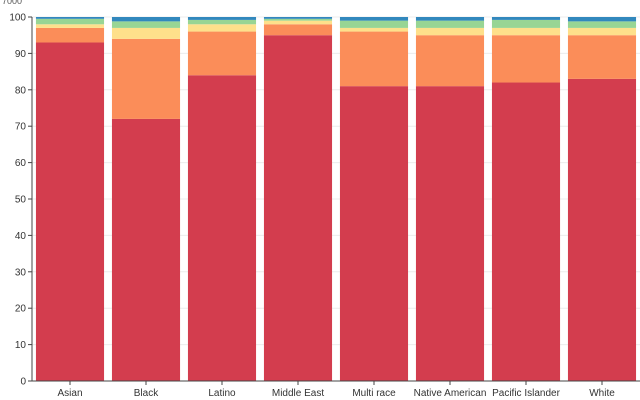  I want to click on y-tick-label-30: 30, so click(21, 272).